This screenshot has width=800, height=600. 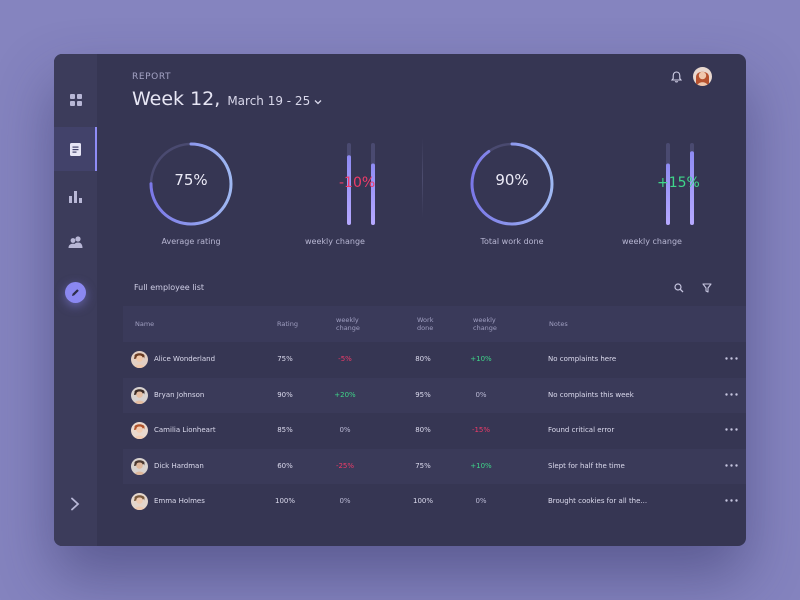 I want to click on employee-work-done: 75%, so click(x=423, y=465).